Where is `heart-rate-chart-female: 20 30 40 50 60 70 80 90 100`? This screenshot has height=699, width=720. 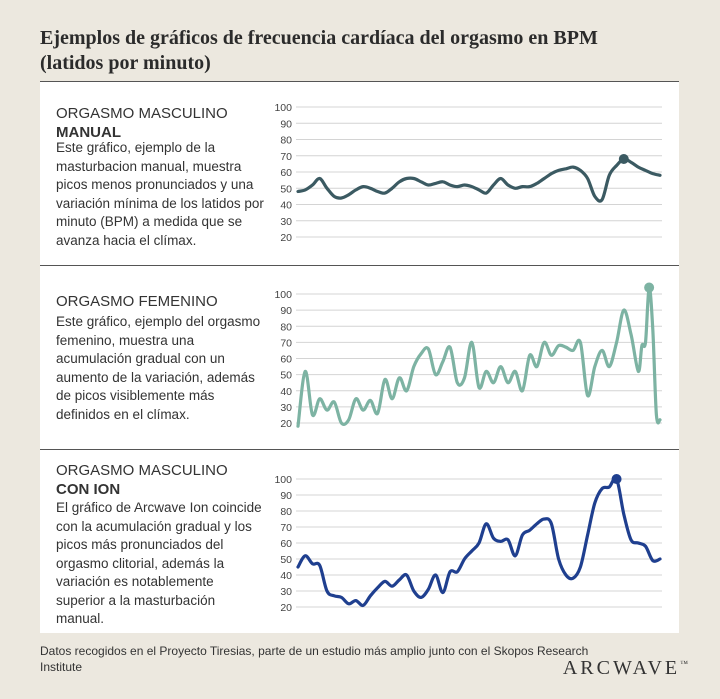
heart-rate-chart-female: 20 30 40 50 60 70 80 90 100 is located at coordinates (468, 356).